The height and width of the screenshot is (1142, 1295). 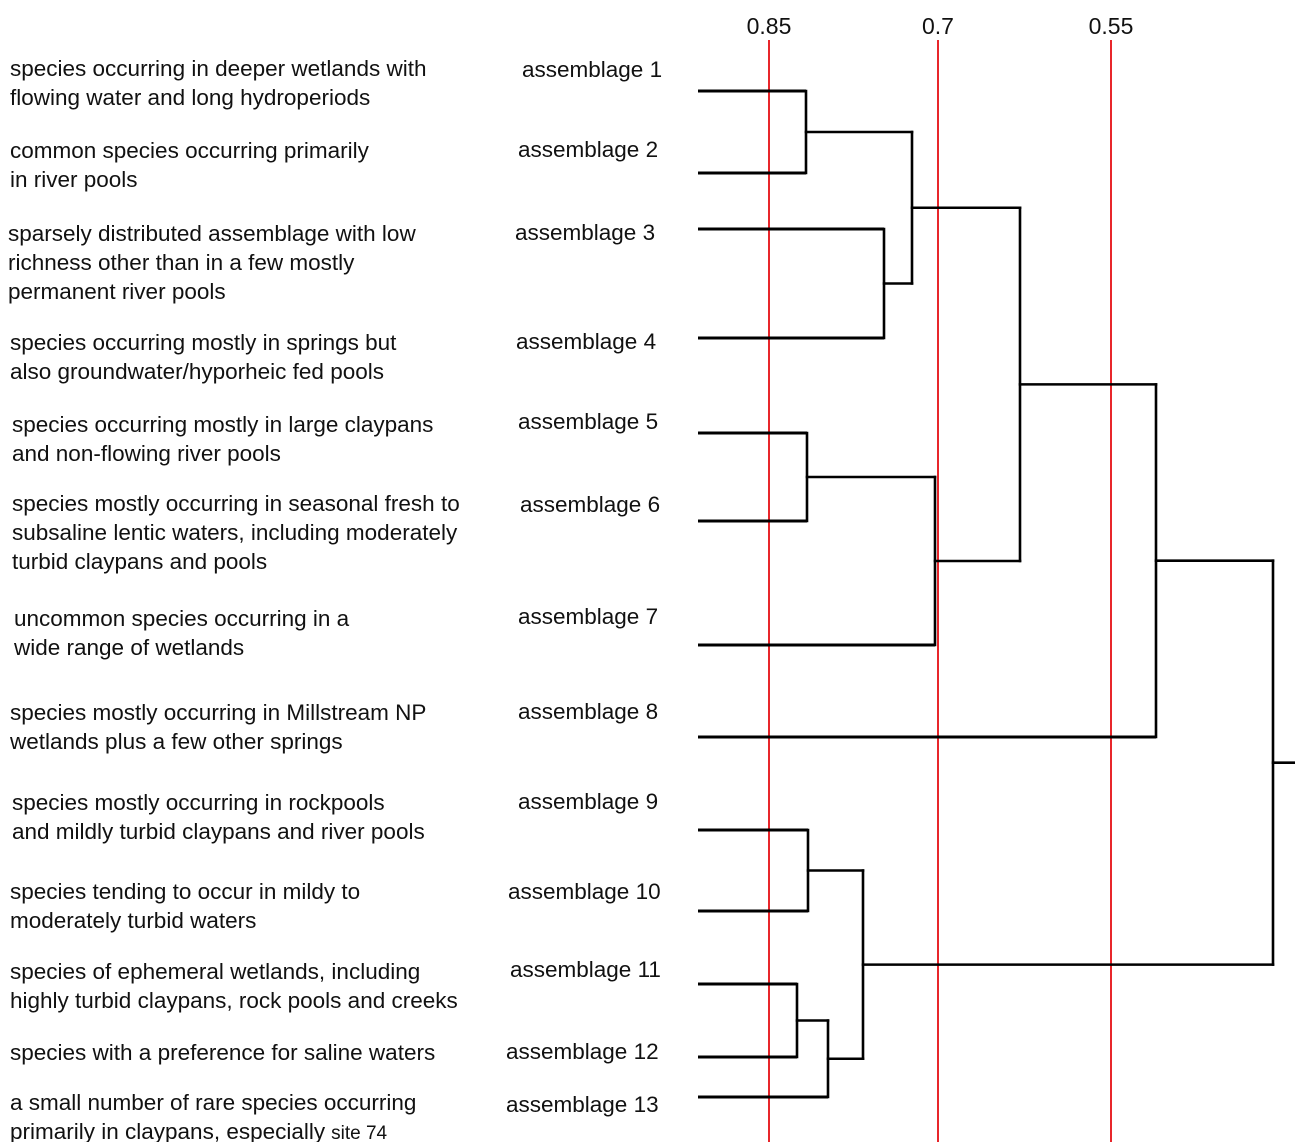 I want to click on similarity-scale: 0.85 0.7 0.55, so click(x=940, y=26).